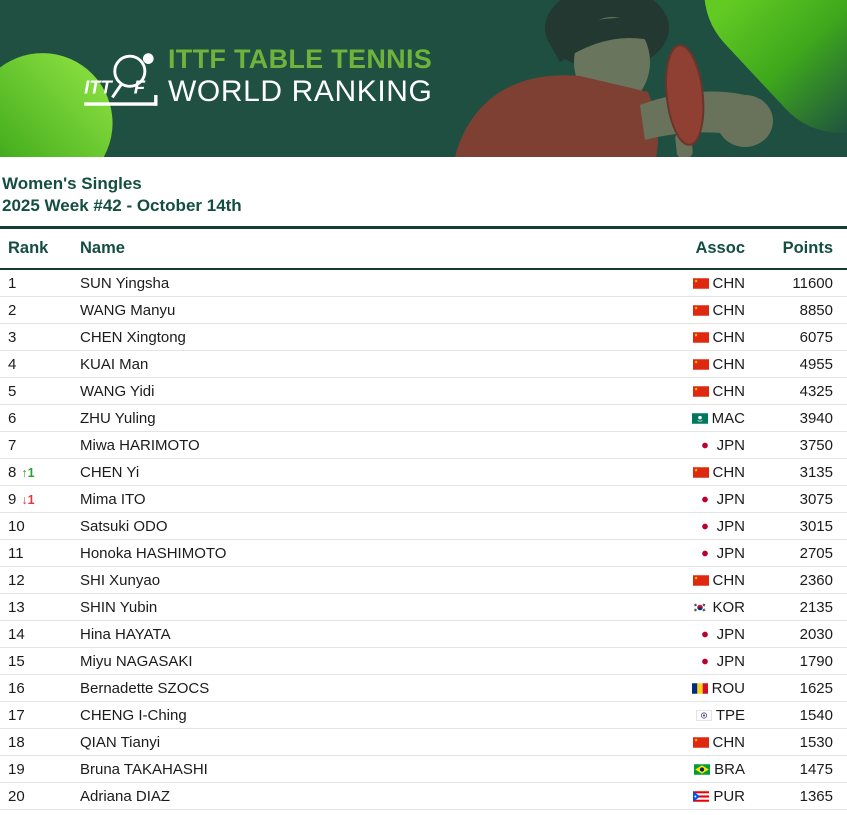 The height and width of the screenshot is (815, 847). Describe the element at coordinates (40, 553) in the screenshot. I see `rank-cell: 11` at that location.